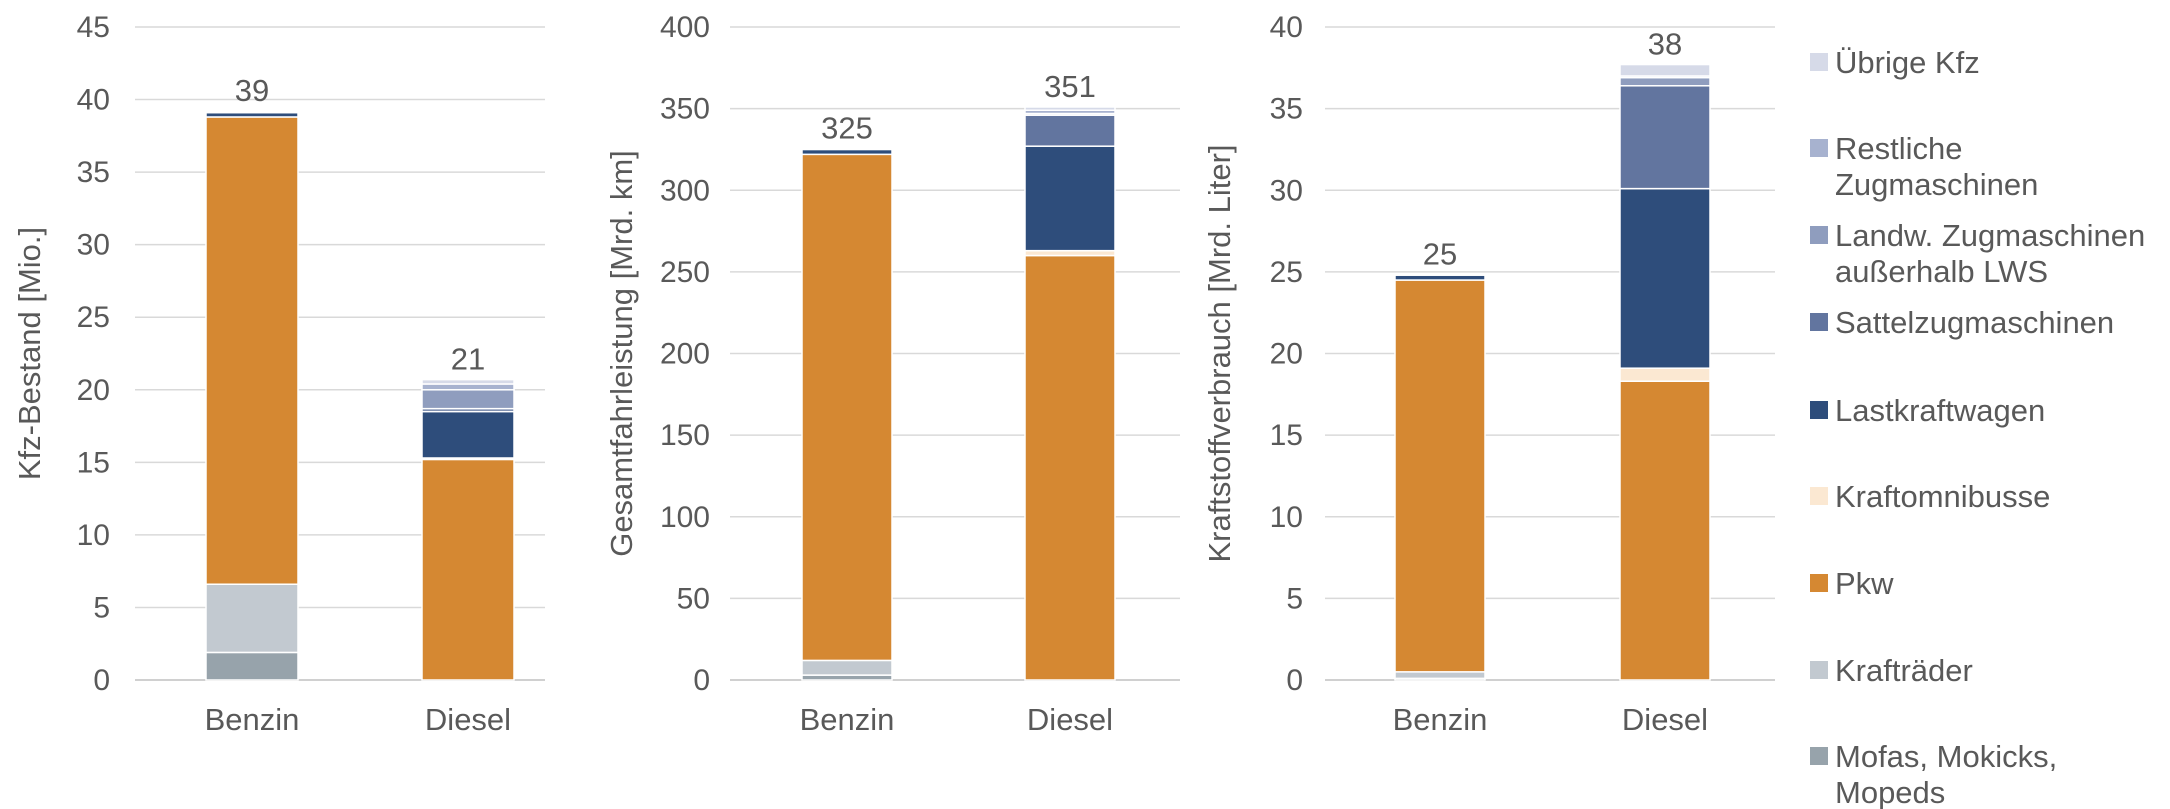 This screenshot has height=809, width=2170. I want to click on y-tick-label: 100, so click(685, 517).